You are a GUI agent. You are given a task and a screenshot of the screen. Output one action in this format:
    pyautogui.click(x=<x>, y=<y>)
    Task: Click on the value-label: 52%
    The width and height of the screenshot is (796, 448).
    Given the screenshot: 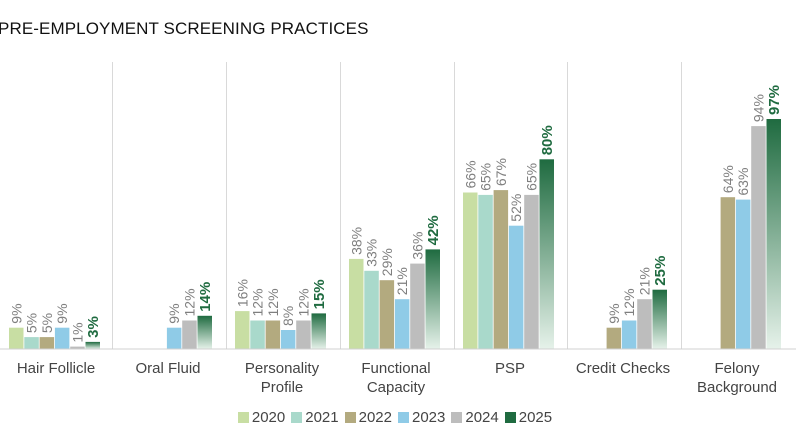 What is the action you would take?
    pyautogui.click(x=516, y=208)
    